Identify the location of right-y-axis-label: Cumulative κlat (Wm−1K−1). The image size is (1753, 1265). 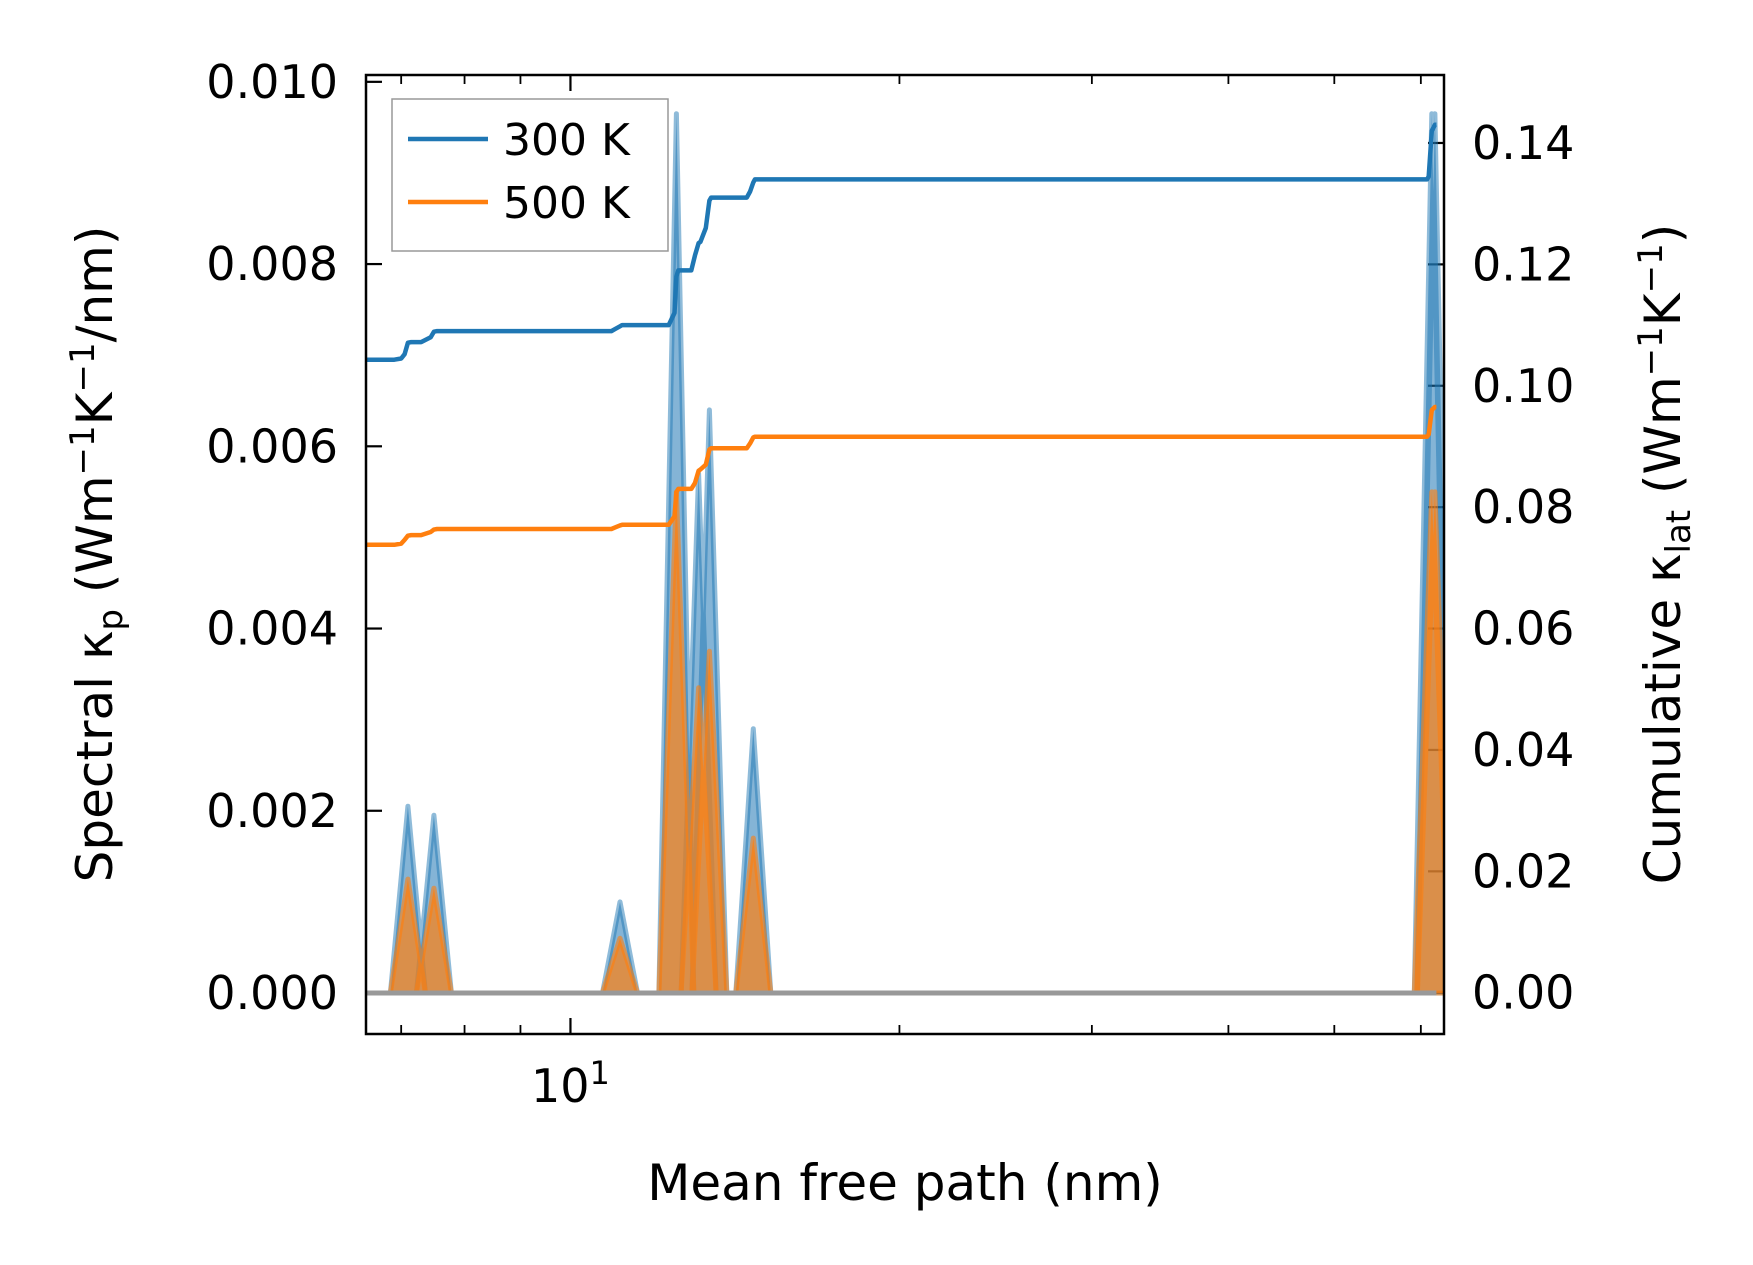
(1665, 554).